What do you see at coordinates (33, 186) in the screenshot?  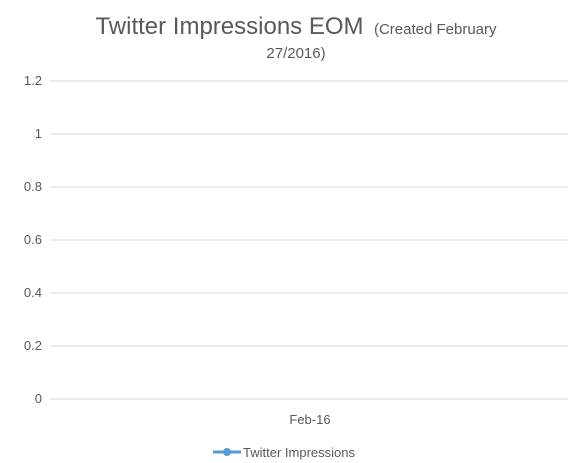 I see `y-tick-label: 0.8` at bounding box center [33, 186].